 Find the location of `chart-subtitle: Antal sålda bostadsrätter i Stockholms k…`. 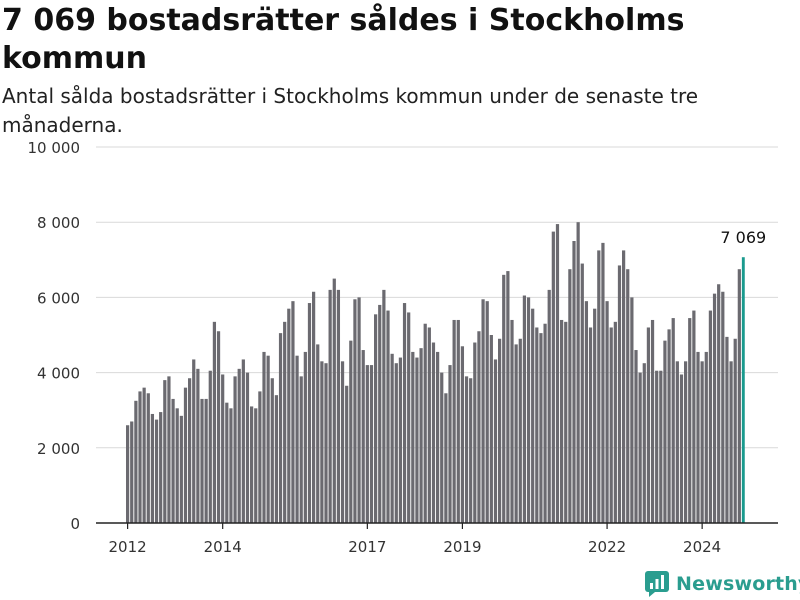

chart-subtitle: Antal sålda bostadsrätter i Stockholms k… is located at coordinates (350, 110).